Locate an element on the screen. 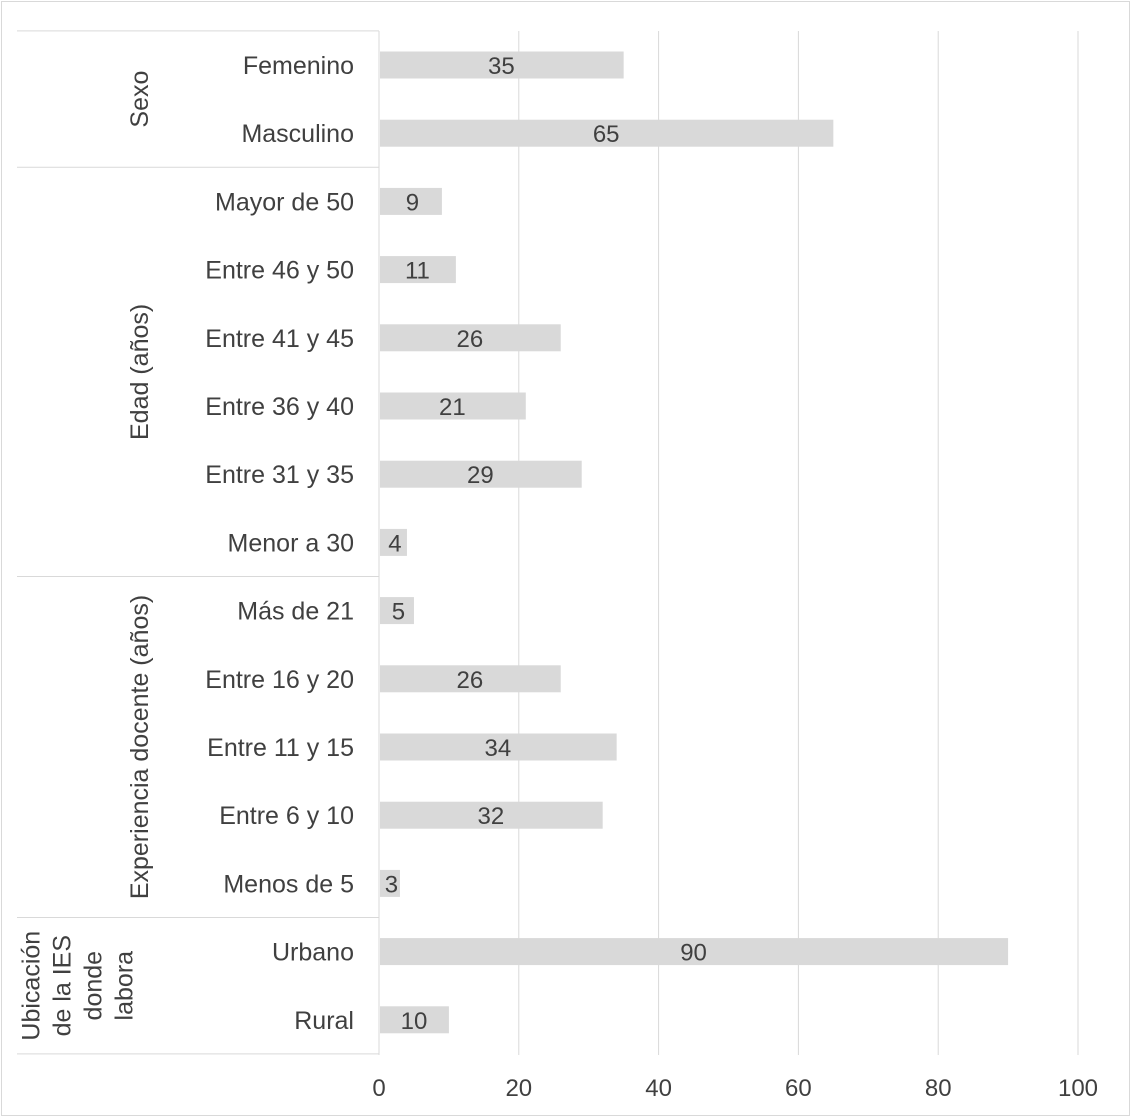  bar-value-label-menor-a-30: 4 is located at coordinates (394, 543).